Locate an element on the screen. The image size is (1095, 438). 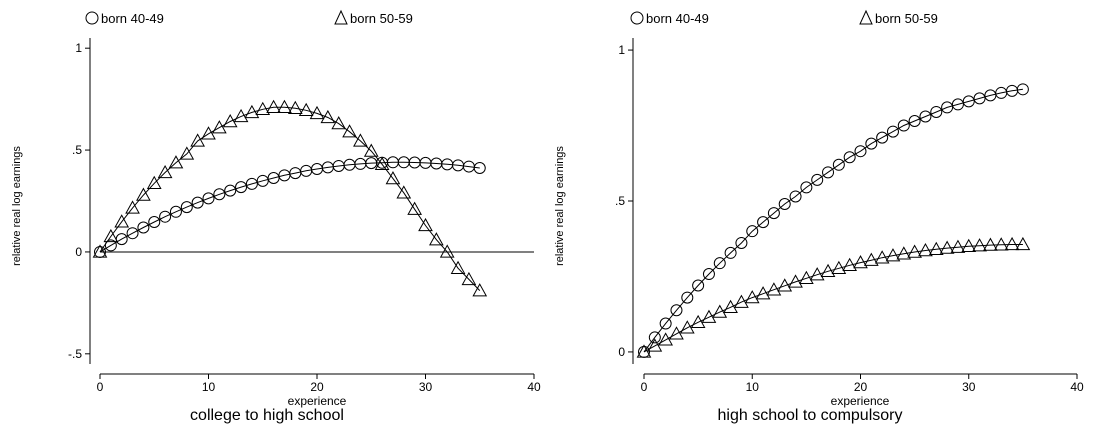
series-lines is located at coordinates (290, 198).